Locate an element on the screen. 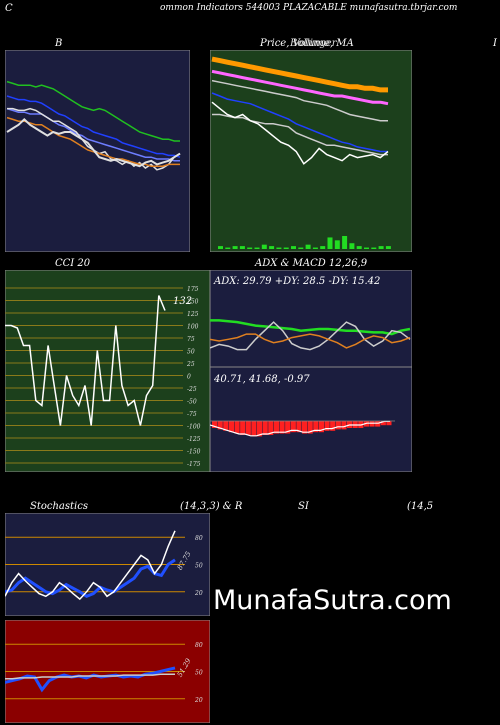 This screenshot has height=725, width=500. adx-title: ADX & MACD 12,26,9 is located at coordinates (311, 263).